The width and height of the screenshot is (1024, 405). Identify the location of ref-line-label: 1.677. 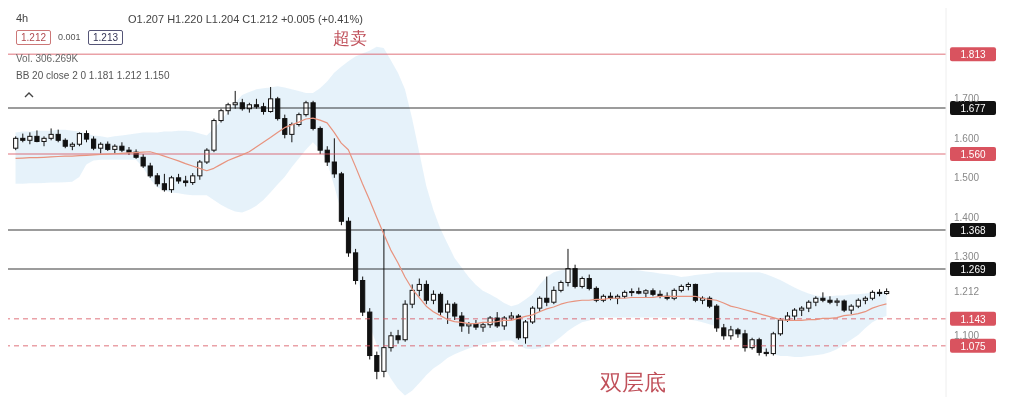
(973, 108).